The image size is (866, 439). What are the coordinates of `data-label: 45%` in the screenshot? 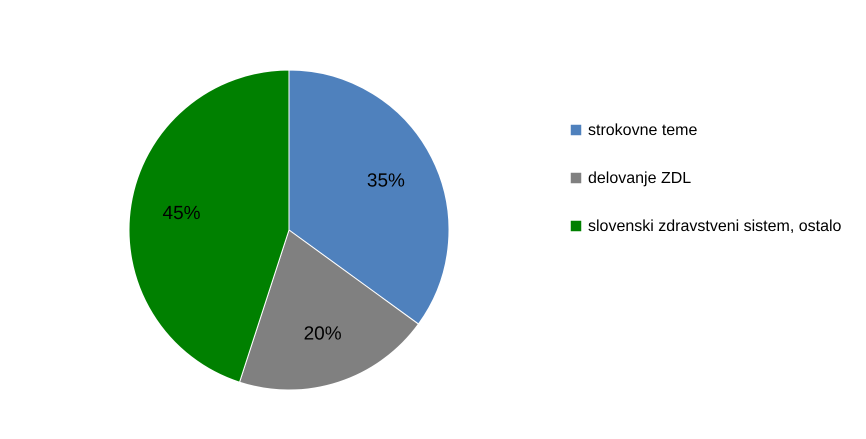 It's located at (181, 213).